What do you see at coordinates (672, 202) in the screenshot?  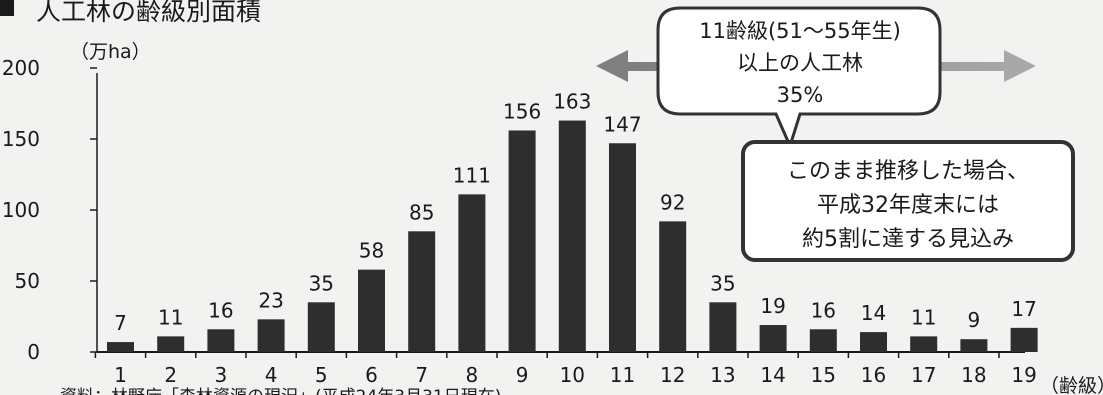 I see `bar-value-label: 92` at bounding box center [672, 202].